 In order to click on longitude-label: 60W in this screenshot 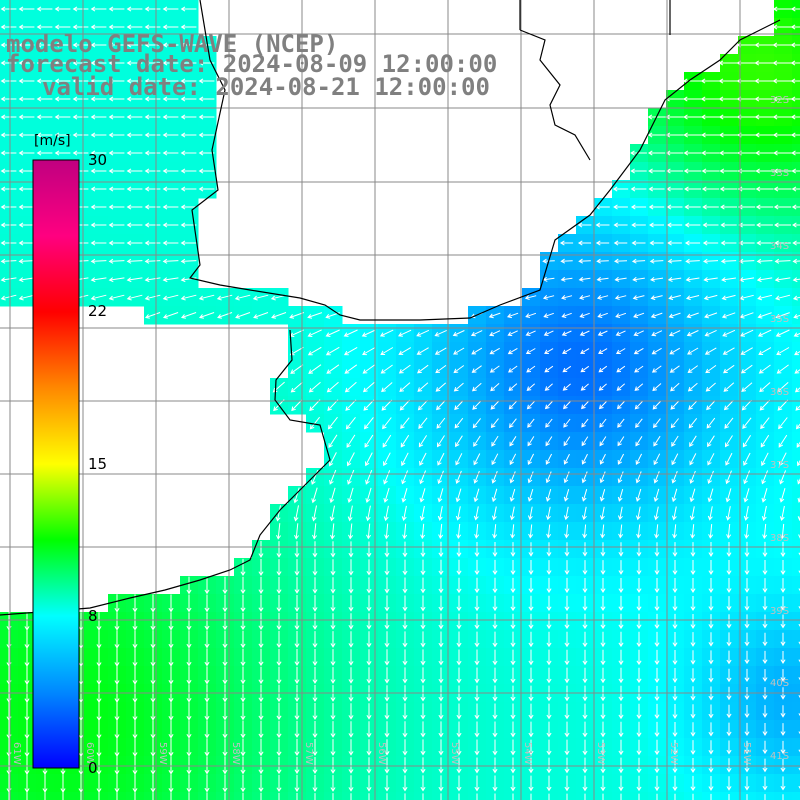, I will do `click(89, 753)`.